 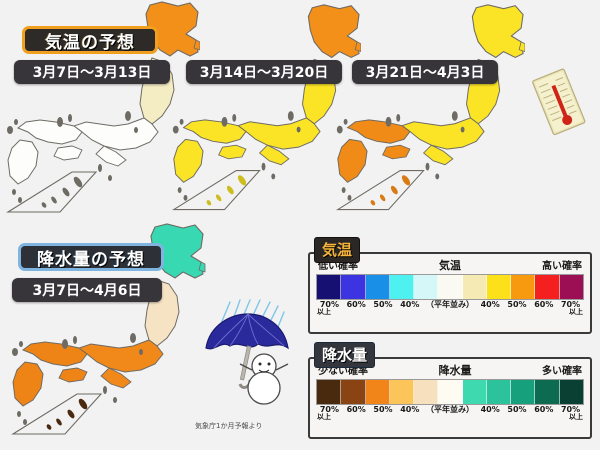 I want to click on precip-label-4: （平年並み）, so click(x=449, y=409).